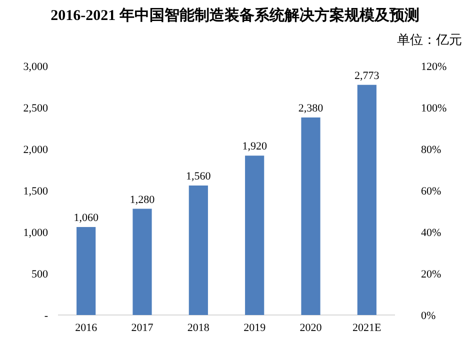 This screenshot has height=343, width=470. Describe the element at coordinates (35, 192) in the screenshot. I see `ytick: 1,500` at that location.